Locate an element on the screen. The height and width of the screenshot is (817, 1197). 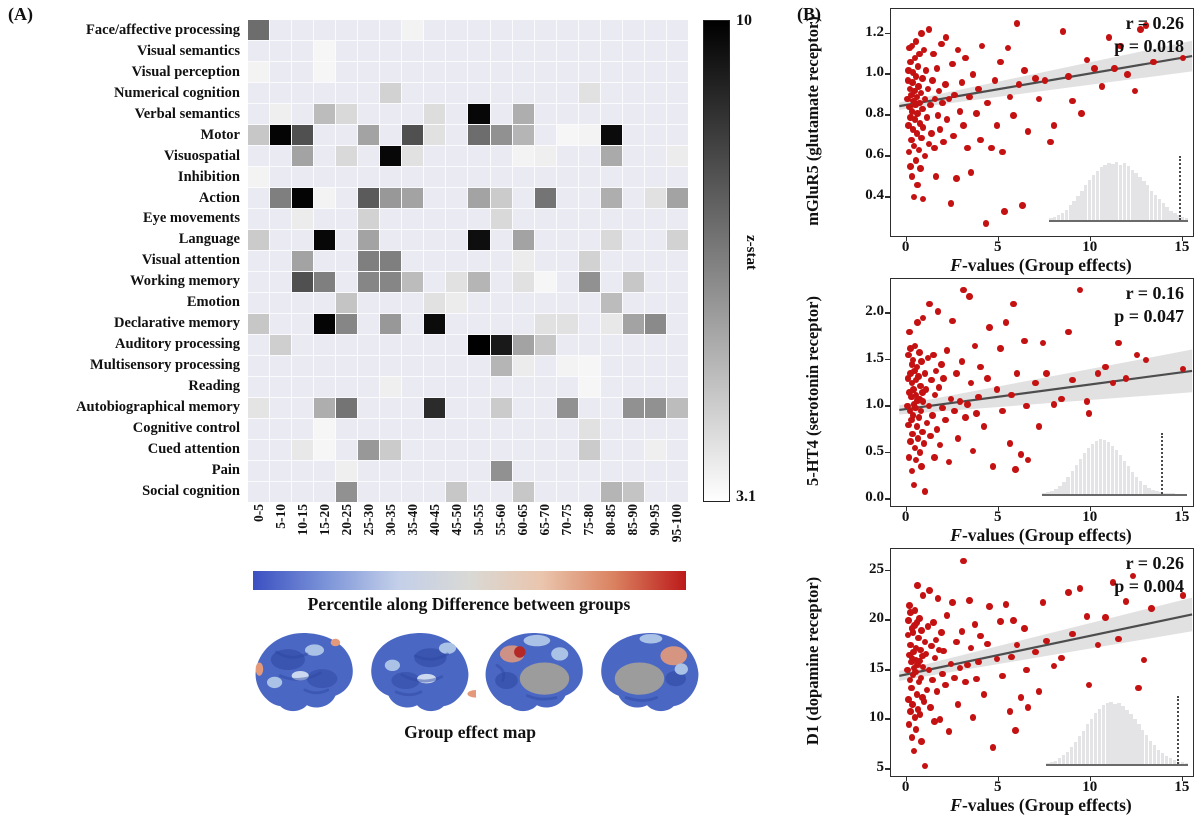
heatmap-col-label: 5-10 is located at coordinates (280, 516).